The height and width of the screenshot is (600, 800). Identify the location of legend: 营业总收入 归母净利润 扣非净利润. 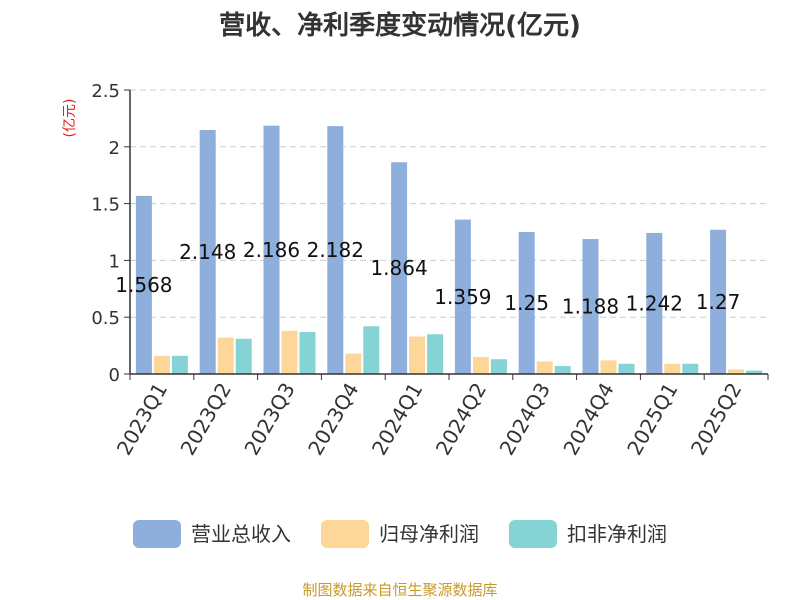
(400, 534).